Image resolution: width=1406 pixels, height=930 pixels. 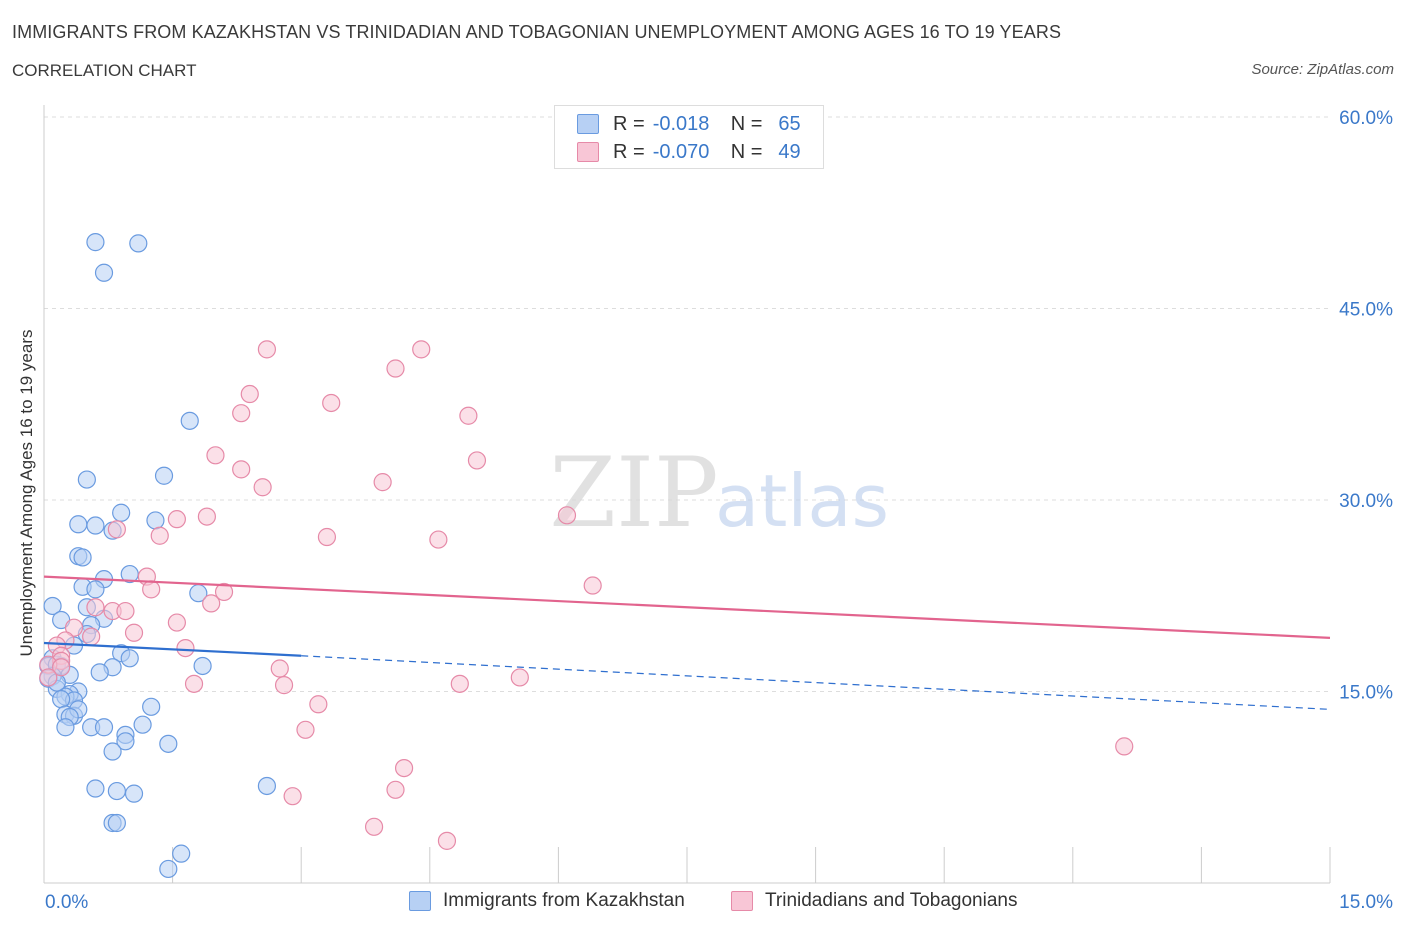 What do you see at coordinates (687, 607) in the screenshot?
I see `trinidad-trend-line` at bounding box center [687, 607].